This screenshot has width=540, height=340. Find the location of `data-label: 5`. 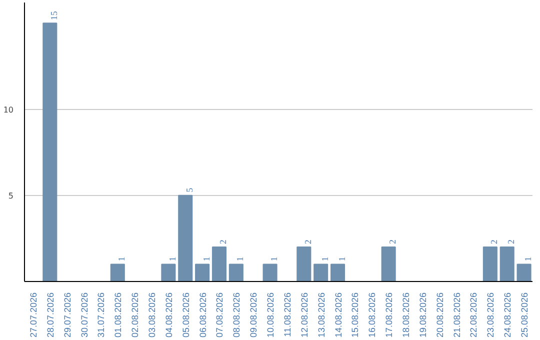

data-label: 5 is located at coordinates (189, 189).